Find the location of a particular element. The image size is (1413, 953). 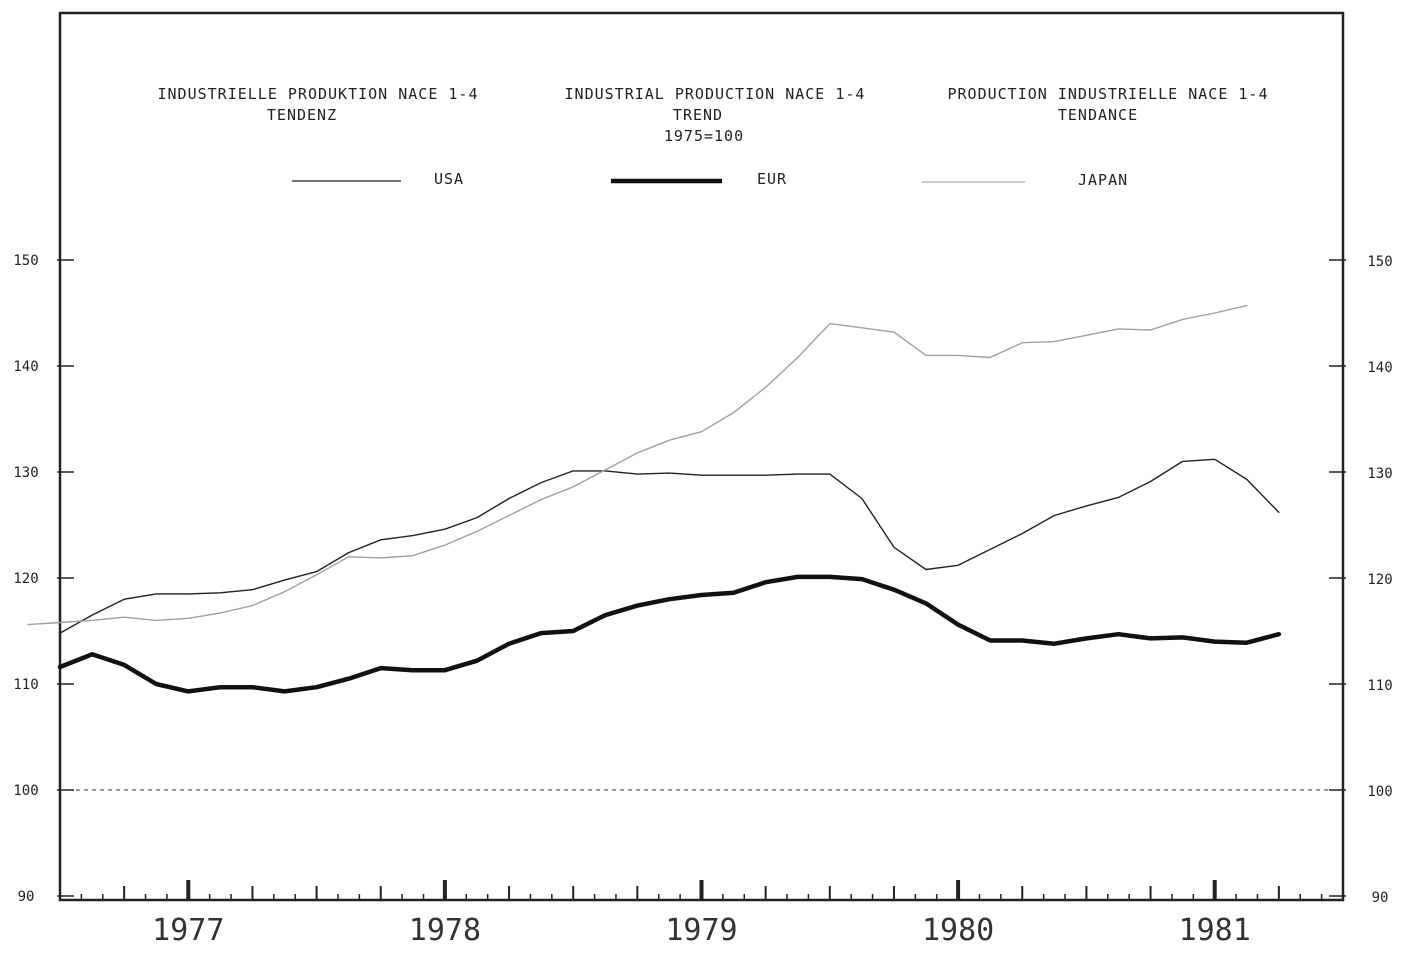

x-tick-label: 1981 is located at coordinates (1215, 930).